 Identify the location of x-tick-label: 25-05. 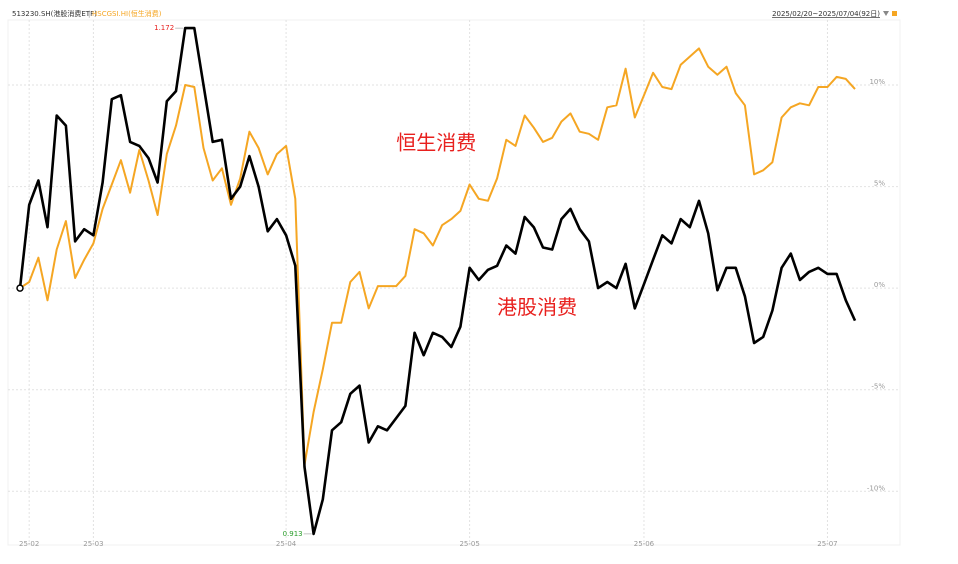
(469, 544).